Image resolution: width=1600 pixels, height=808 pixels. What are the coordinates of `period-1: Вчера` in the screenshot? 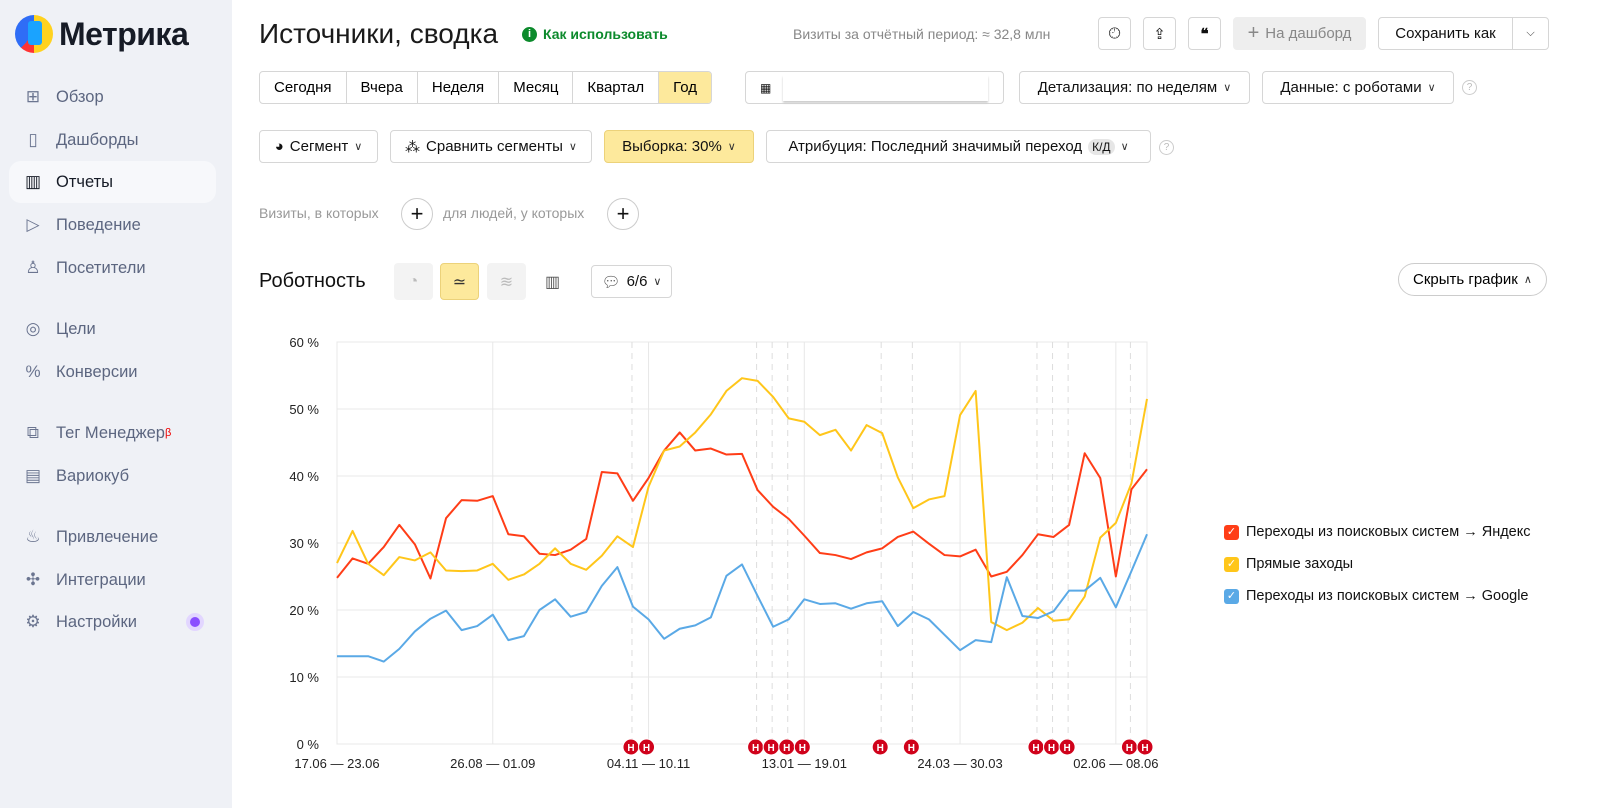 It's located at (382, 87).